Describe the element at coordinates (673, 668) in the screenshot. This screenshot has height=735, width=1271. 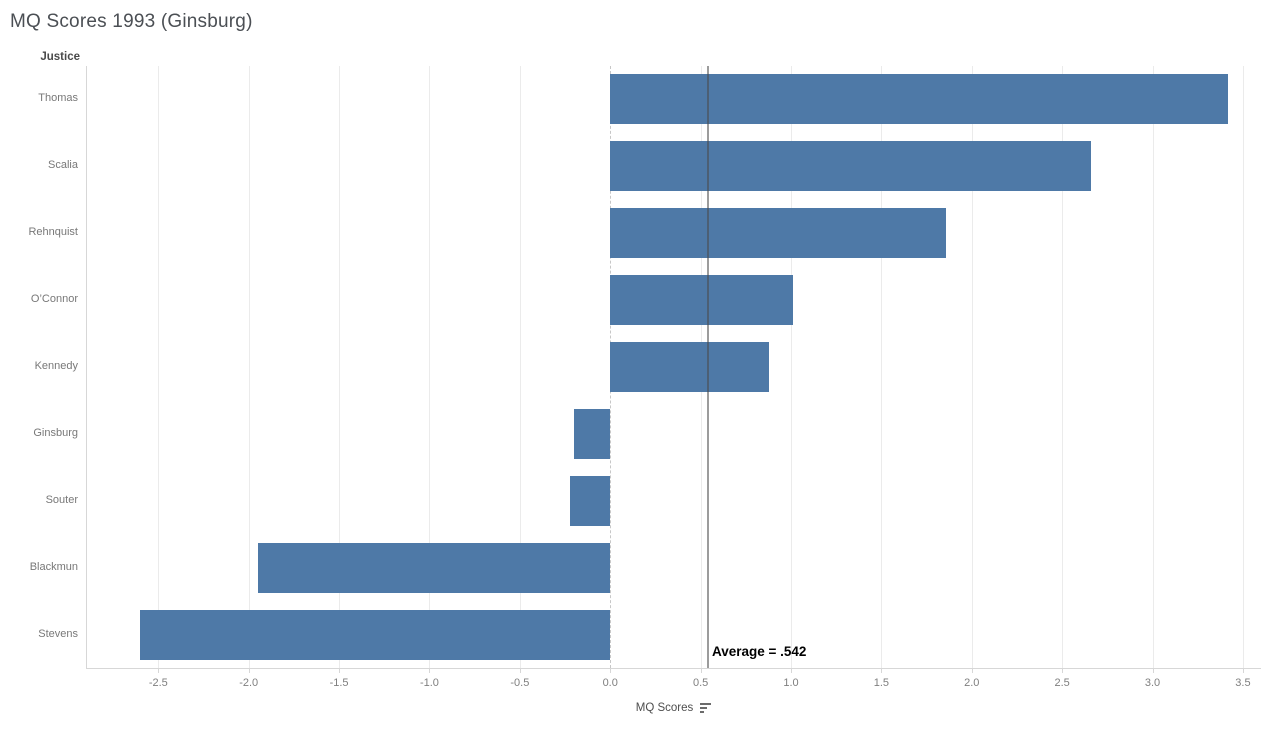
I see `x-axis-line` at that location.